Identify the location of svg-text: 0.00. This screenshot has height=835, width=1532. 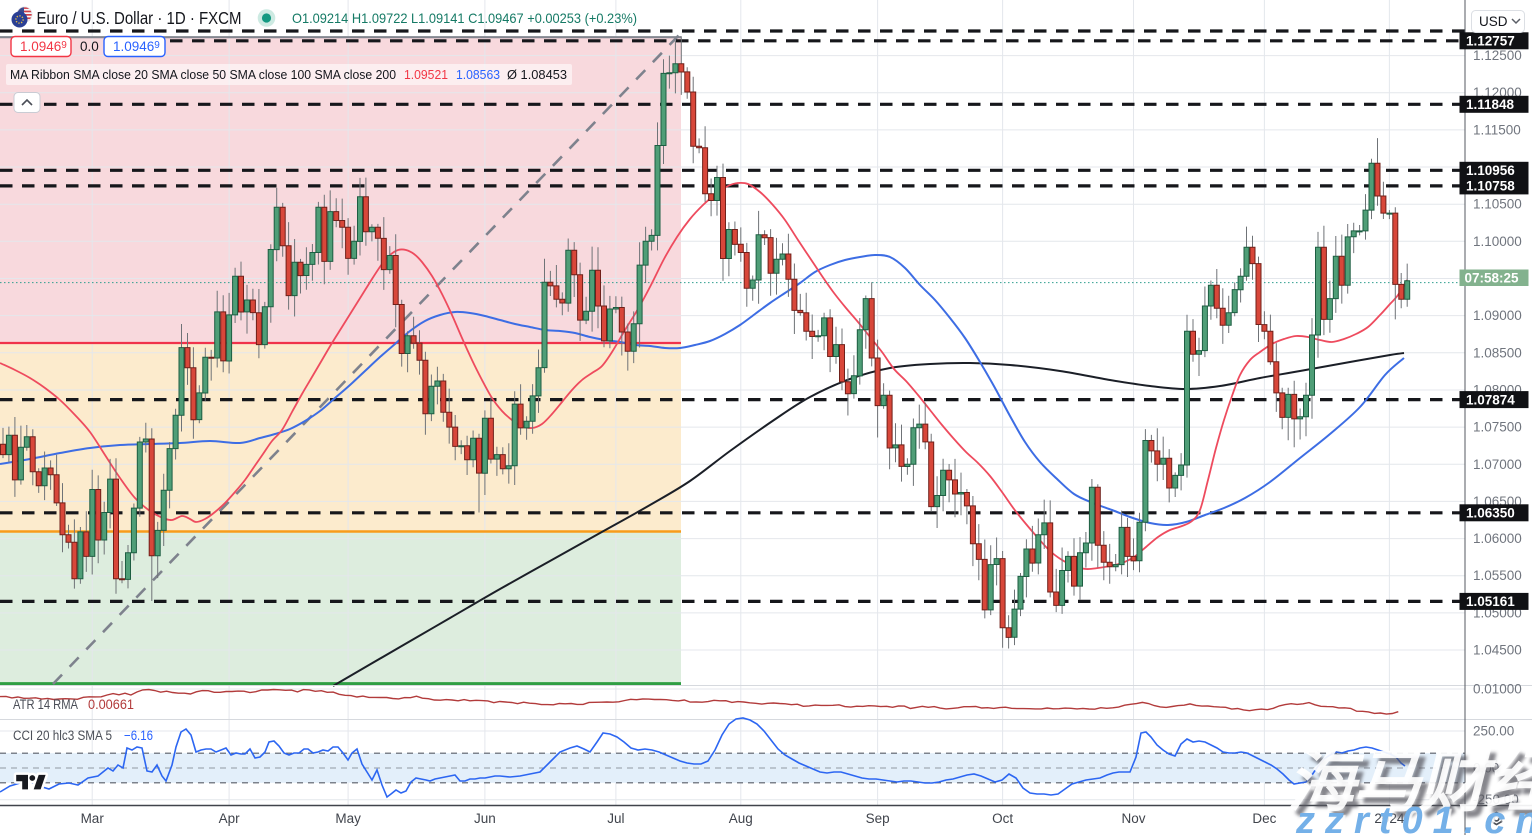
(1486, 768).